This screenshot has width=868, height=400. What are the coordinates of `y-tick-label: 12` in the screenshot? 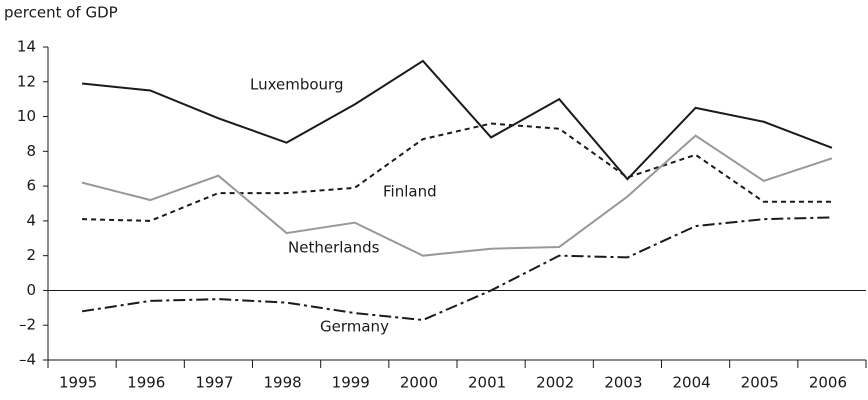 It's located at (26, 81).